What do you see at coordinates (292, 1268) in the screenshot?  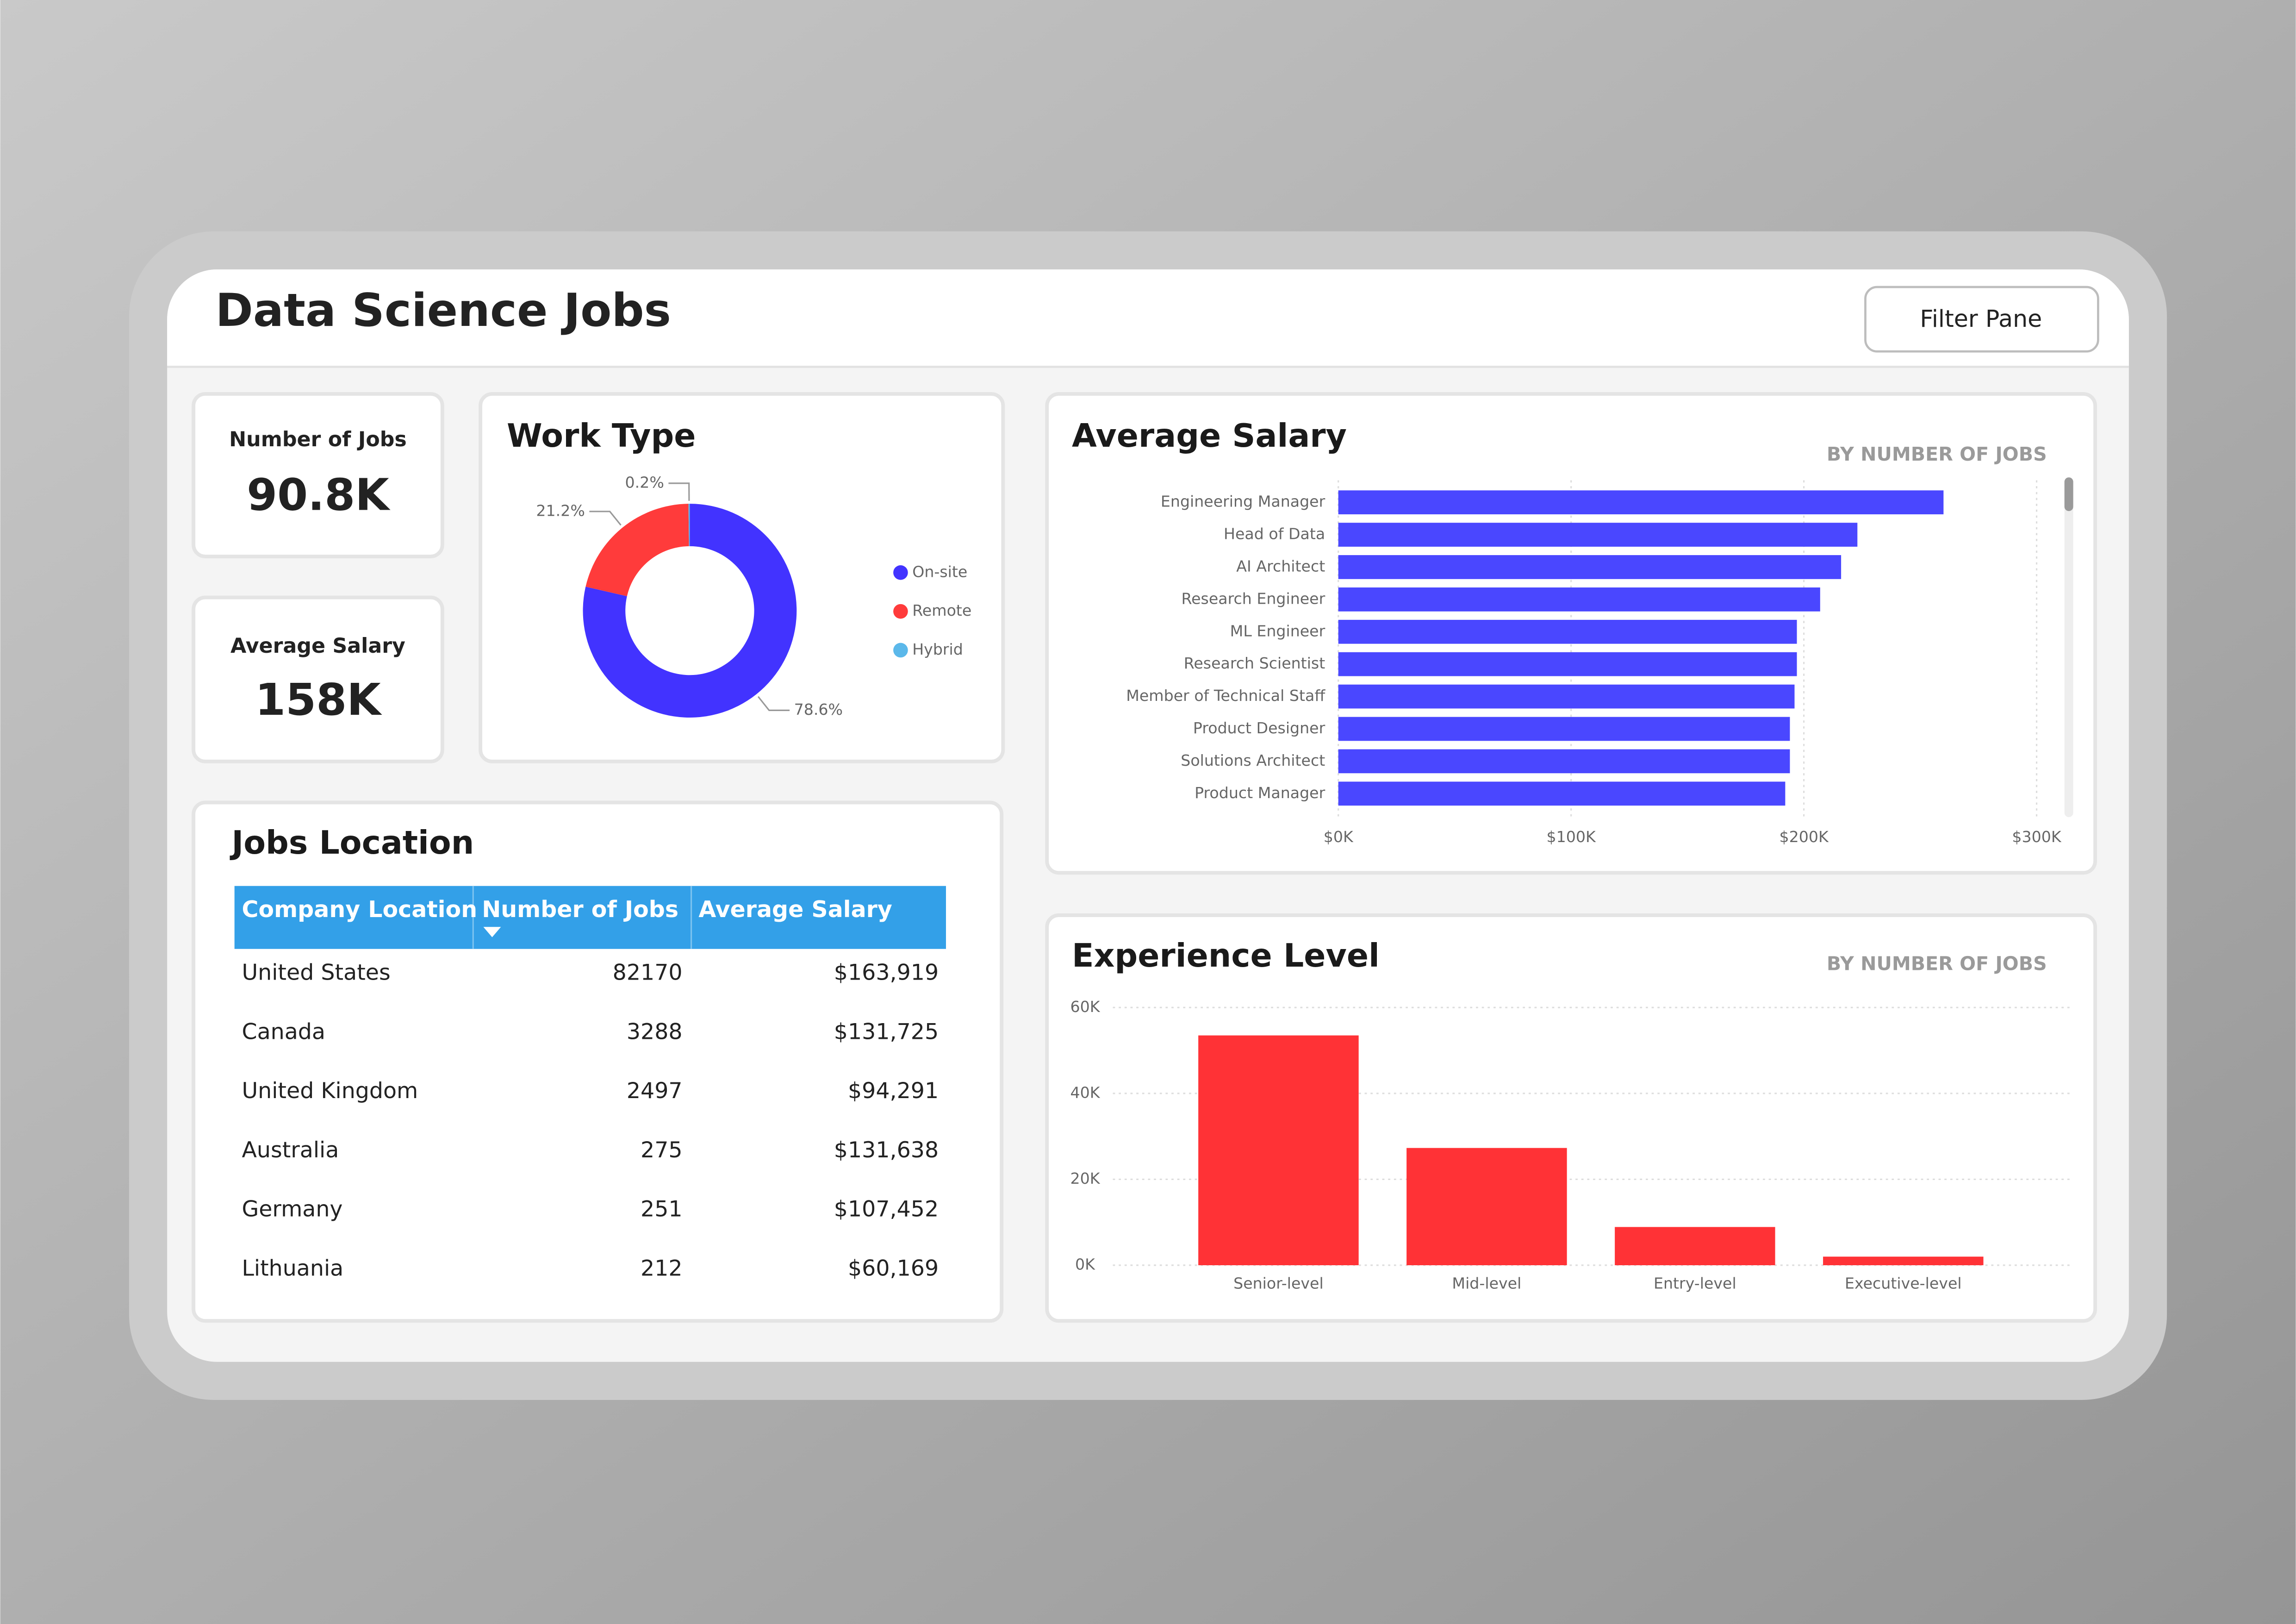 I see `table-cell: Lithuania` at bounding box center [292, 1268].